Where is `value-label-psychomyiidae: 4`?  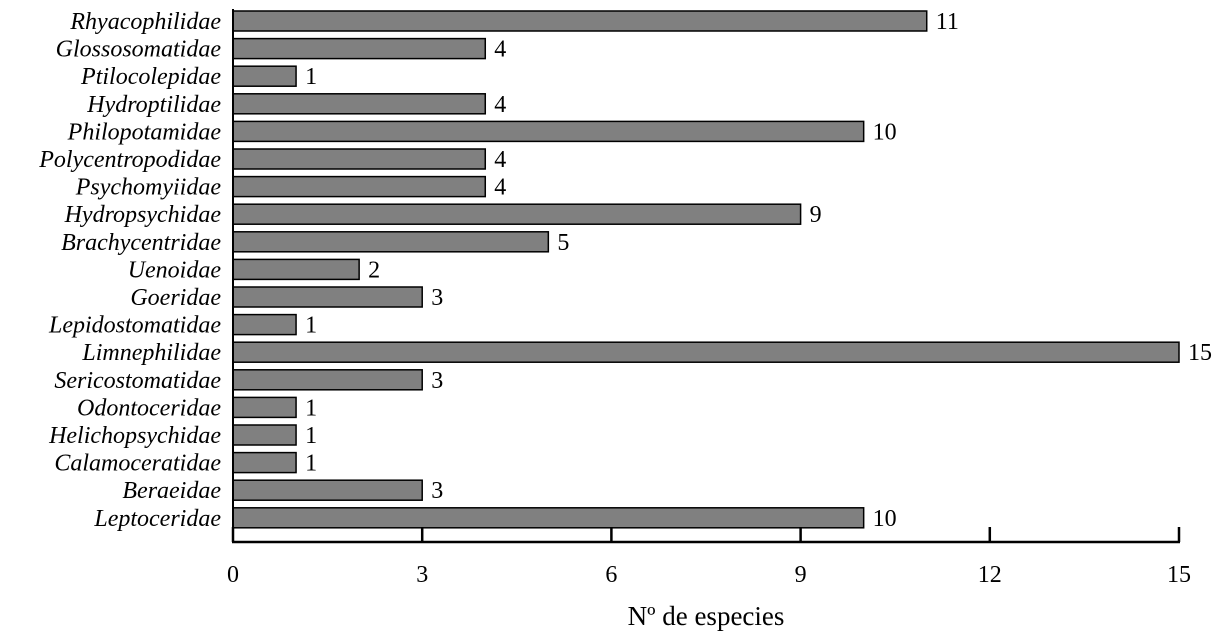 value-label-psychomyiidae: 4 is located at coordinates (500, 188).